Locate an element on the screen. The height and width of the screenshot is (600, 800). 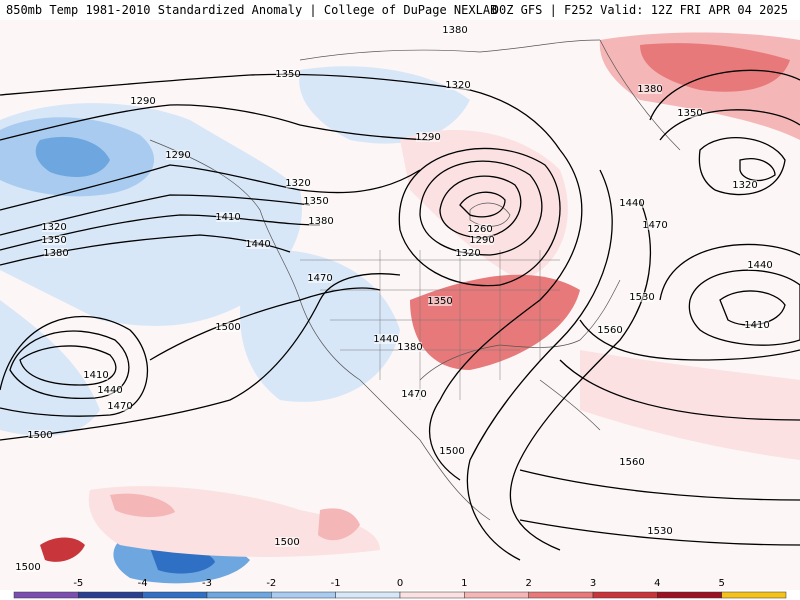
colorbar-tick-label: -2 is located at coordinates (271, 583).